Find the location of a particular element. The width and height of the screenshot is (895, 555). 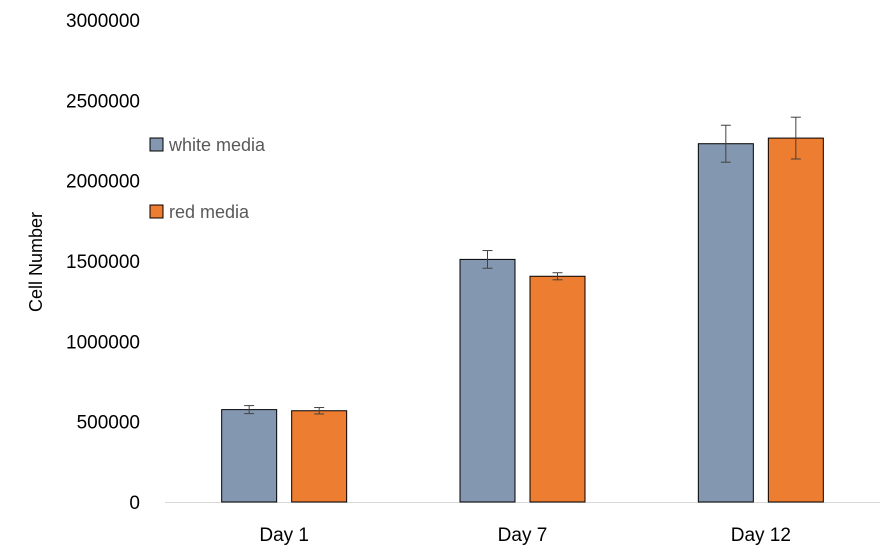

y-tick-label: 0 is located at coordinates (134, 503).